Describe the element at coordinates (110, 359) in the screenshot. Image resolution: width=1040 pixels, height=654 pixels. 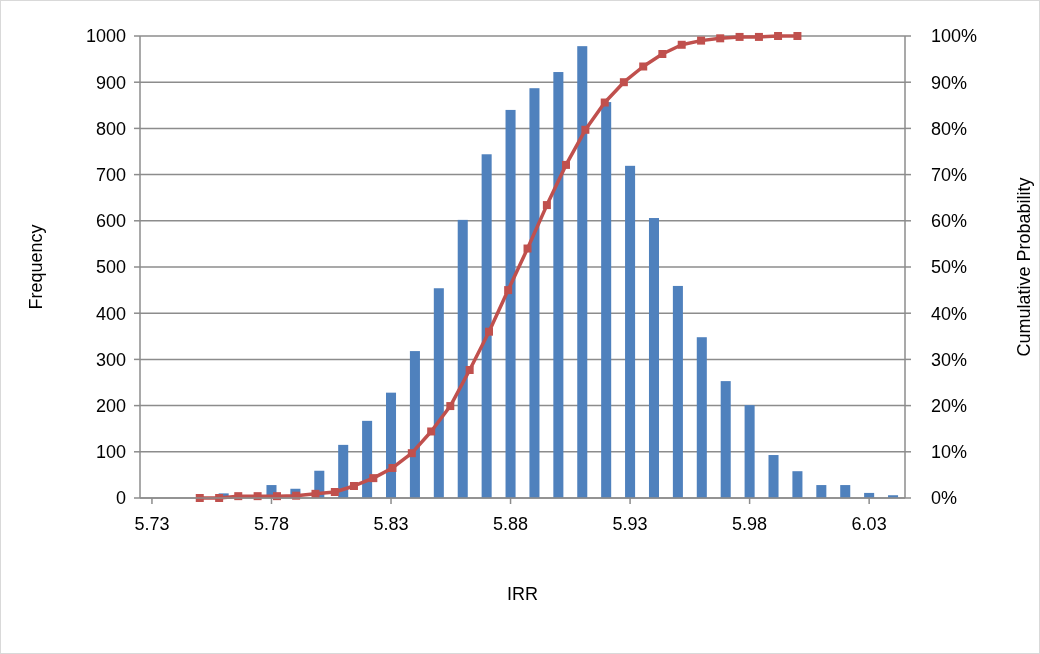
I see `y-tick-label: 300` at that location.